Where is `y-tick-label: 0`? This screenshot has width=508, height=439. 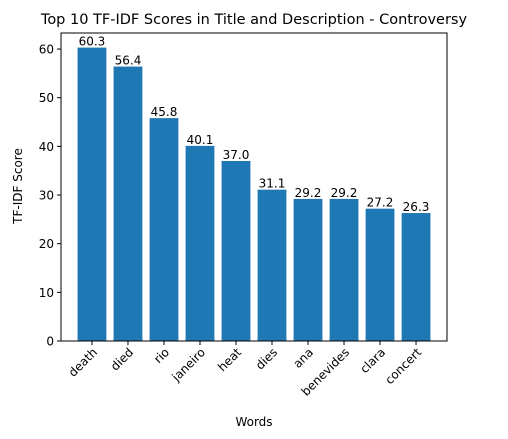
y-tick-label: 0 is located at coordinates (50, 342).